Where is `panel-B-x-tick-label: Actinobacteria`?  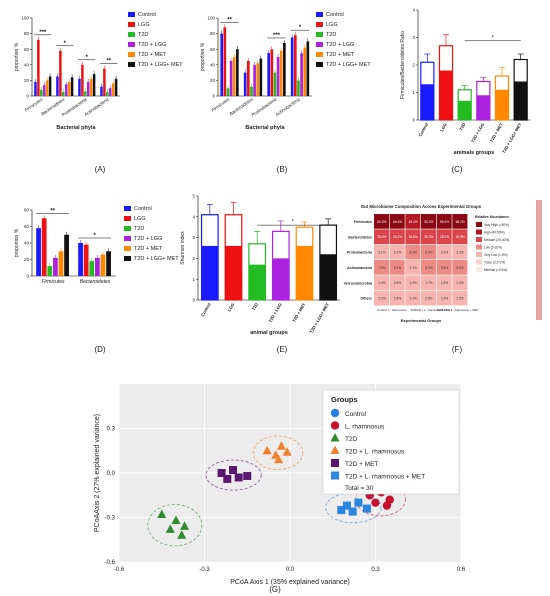 panel-B-x-tick-label: Actinobacteria is located at coordinates (287, 106).